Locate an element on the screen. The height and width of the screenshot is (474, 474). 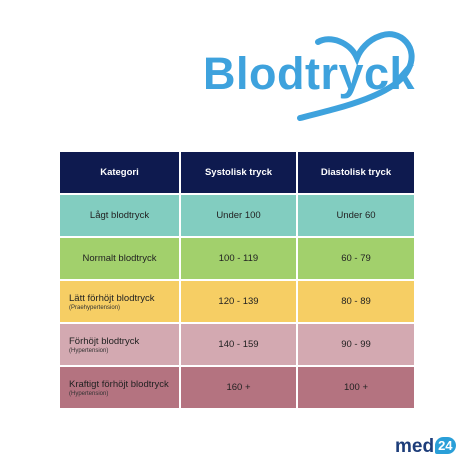
systolic-value: 140 - 159 is located at coordinates (238, 344).